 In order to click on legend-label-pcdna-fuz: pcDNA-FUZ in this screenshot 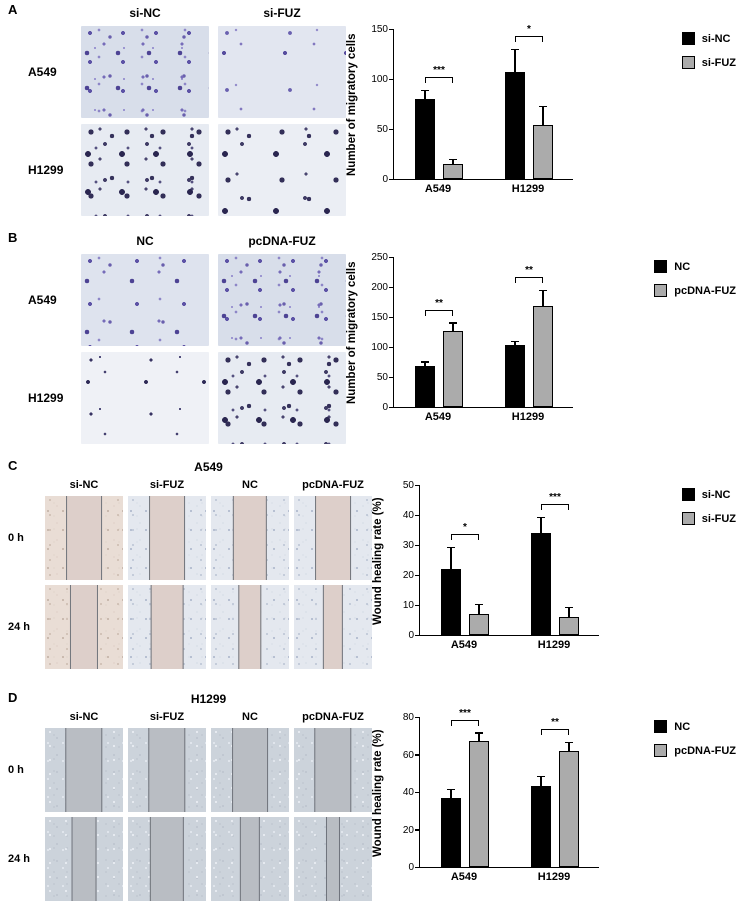, I will do `click(705, 290)`.